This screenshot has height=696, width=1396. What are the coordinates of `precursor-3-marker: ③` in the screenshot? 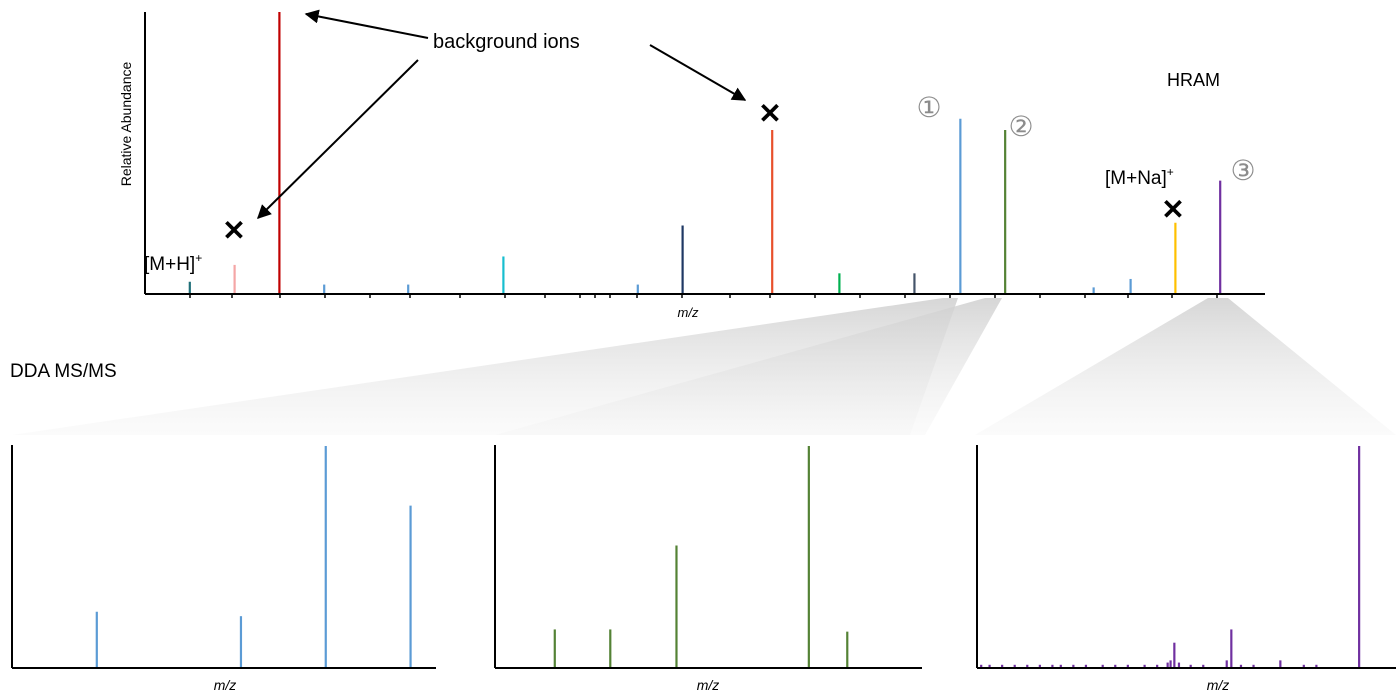 It's located at (1242, 170).